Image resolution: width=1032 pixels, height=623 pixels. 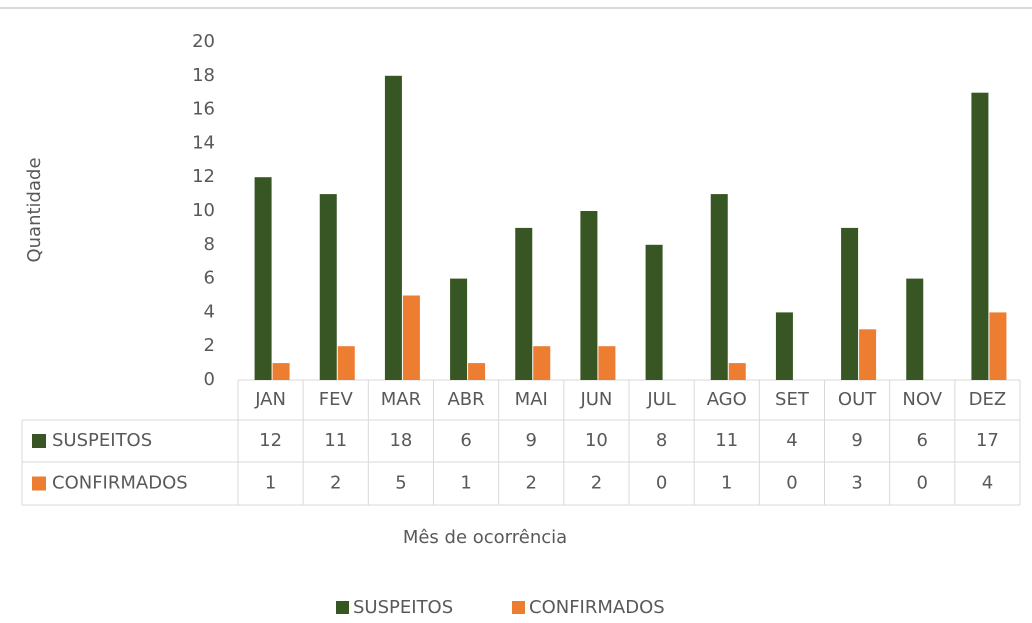 I want to click on table-row-label: SUSPEITOS, so click(x=102, y=440).